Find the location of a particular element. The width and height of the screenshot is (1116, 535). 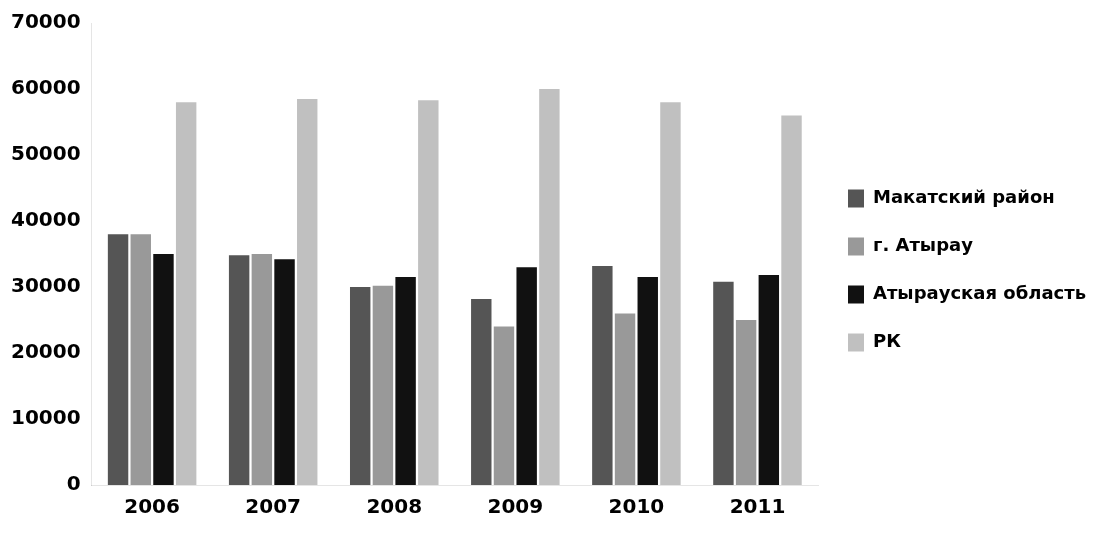

y-tick-label: 70000 is located at coordinates (45, 21).